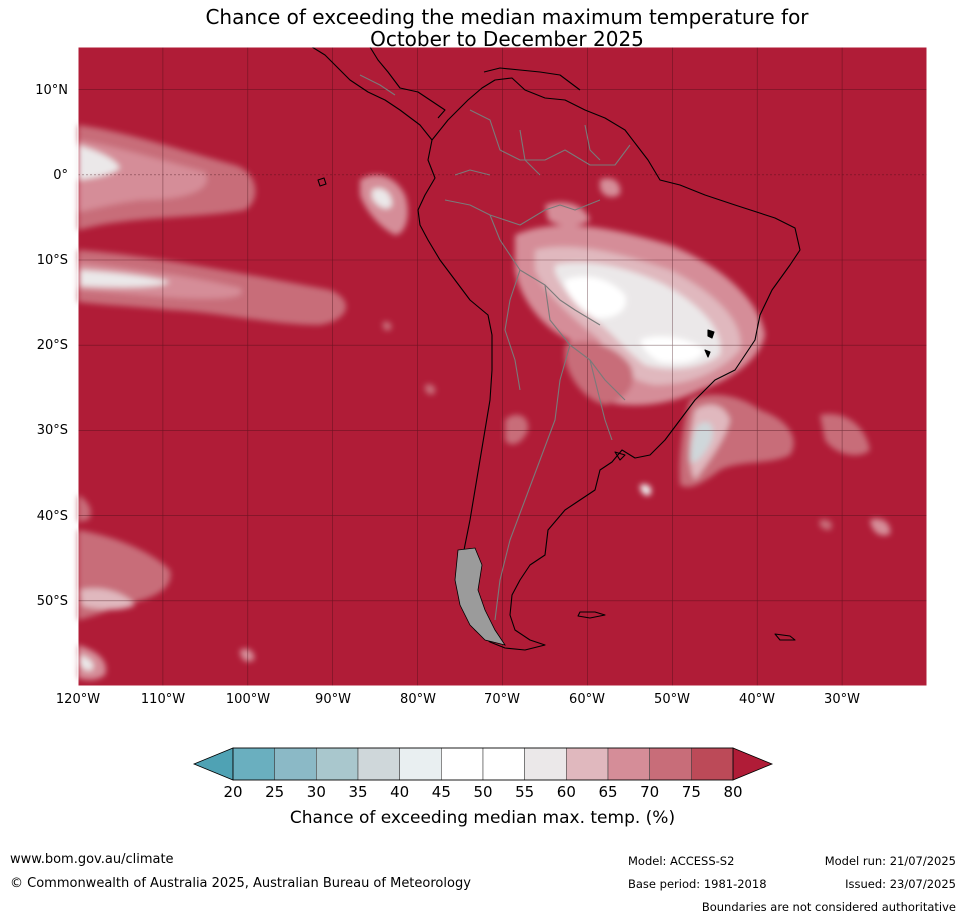 This screenshot has width=965, height=919. I want to click on colorbar-tick-label: 30, so click(316, 792).